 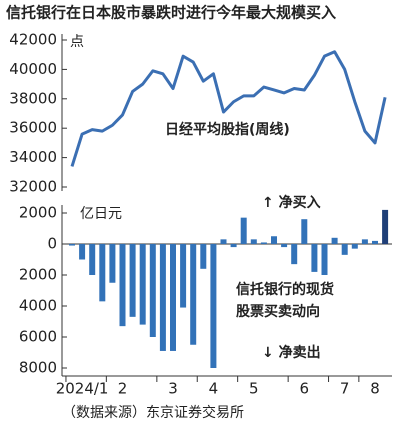 I want to click on y-tick-label: 34000, so click(x=33, y=157).